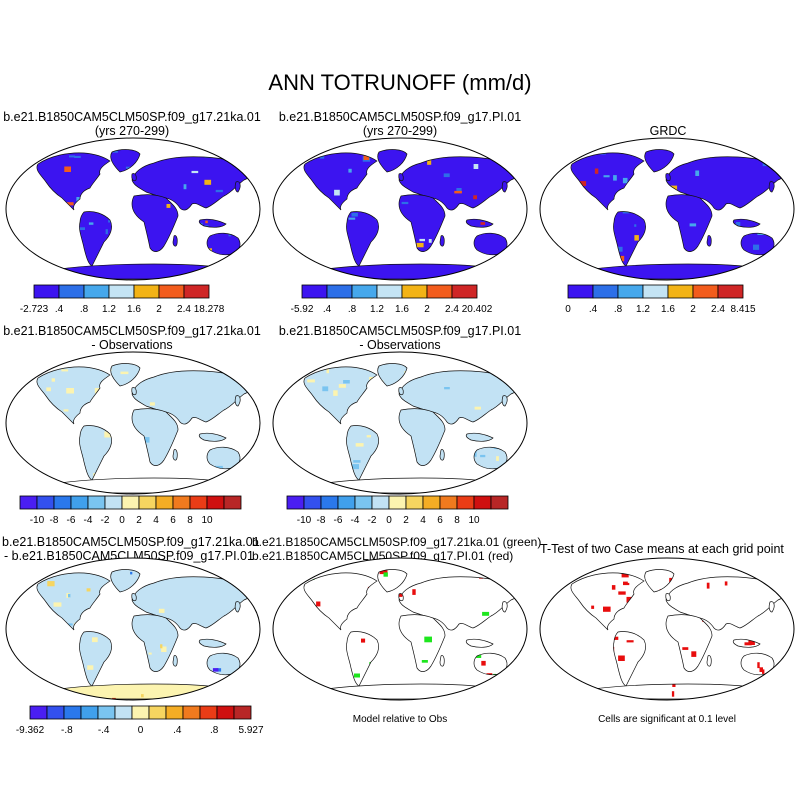 This screenshot has width=800, height=800. Describe the element at coordinates (477, 309) in the screenshot. I see `colorbar-label: 20.402` at that location.